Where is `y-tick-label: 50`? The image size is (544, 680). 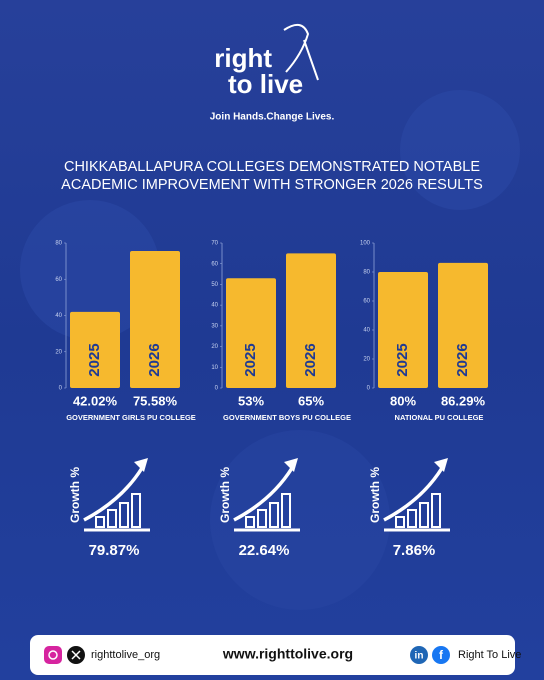
y-tick-label: 50 is located at coordinates (214, 285).